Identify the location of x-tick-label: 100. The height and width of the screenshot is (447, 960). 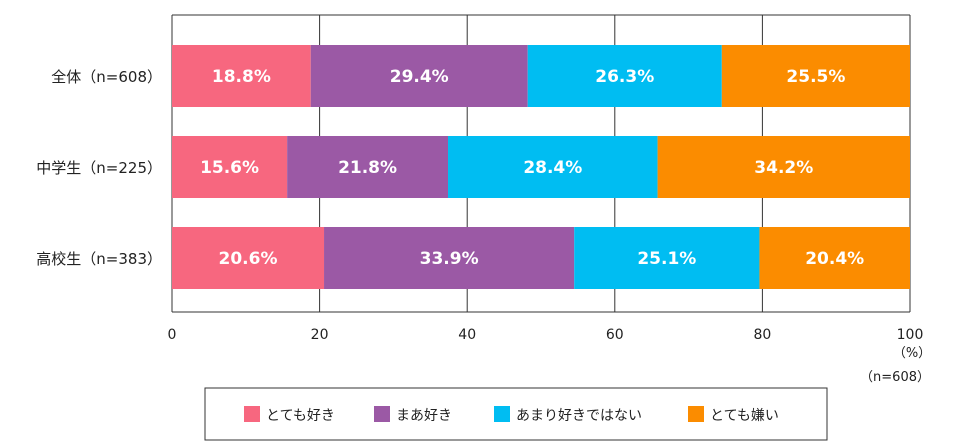
(910, 335).